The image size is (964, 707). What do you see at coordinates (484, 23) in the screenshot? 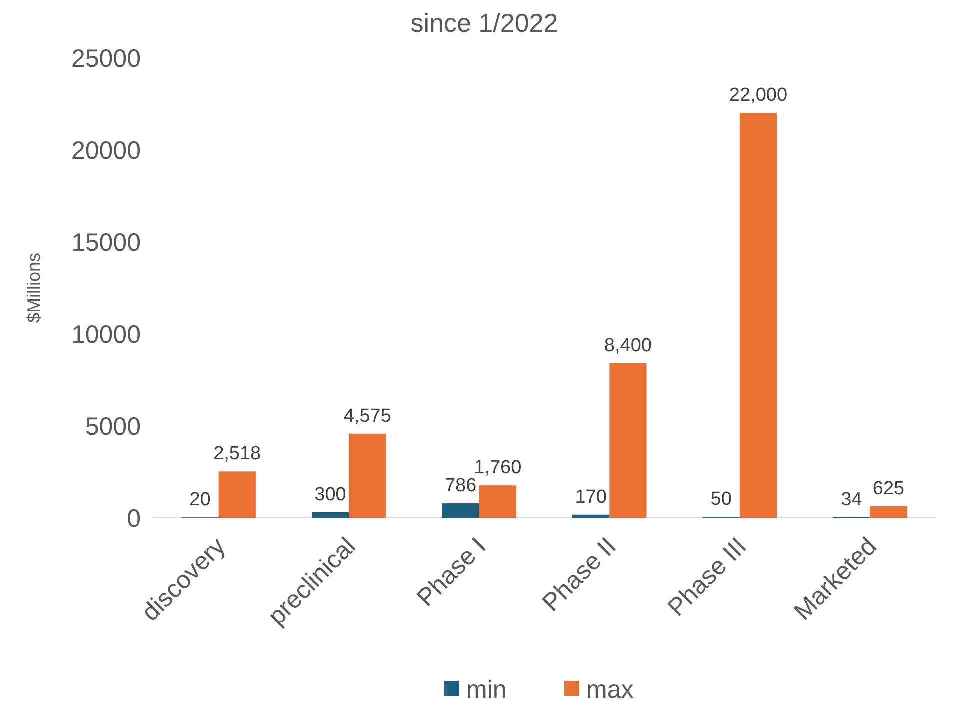
I see `chart-title: since 1/2022` at bounding box center [484, 23].